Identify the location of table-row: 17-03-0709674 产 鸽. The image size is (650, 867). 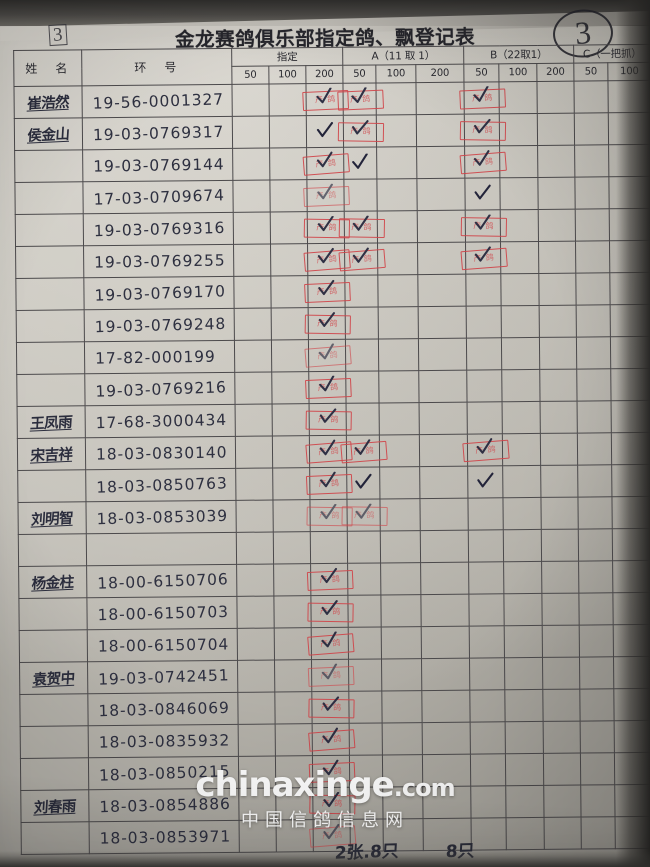
(332, 195).